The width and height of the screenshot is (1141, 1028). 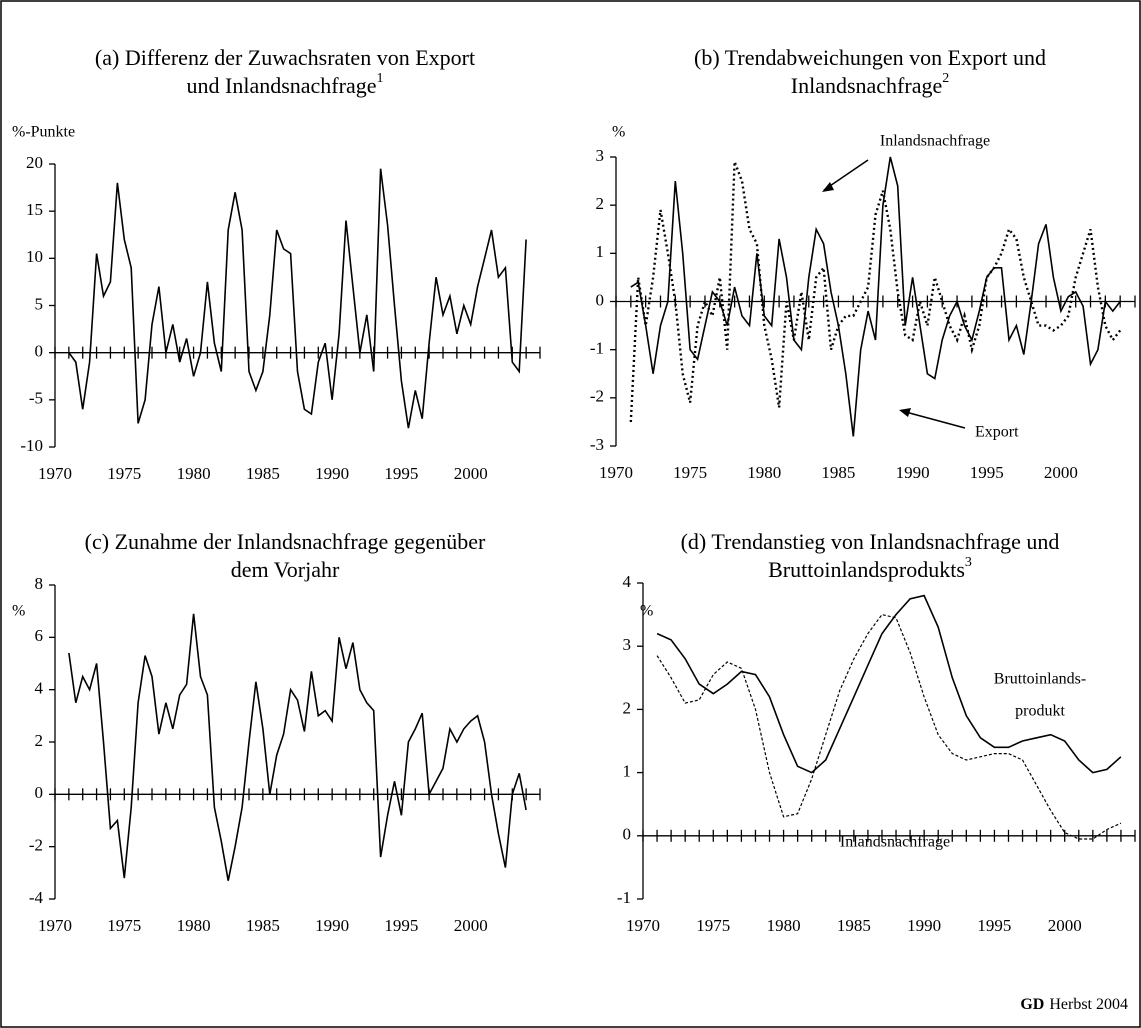 I want to click on chart-title-line: und Inlandsnachfrage, so click(x=282, y=85).